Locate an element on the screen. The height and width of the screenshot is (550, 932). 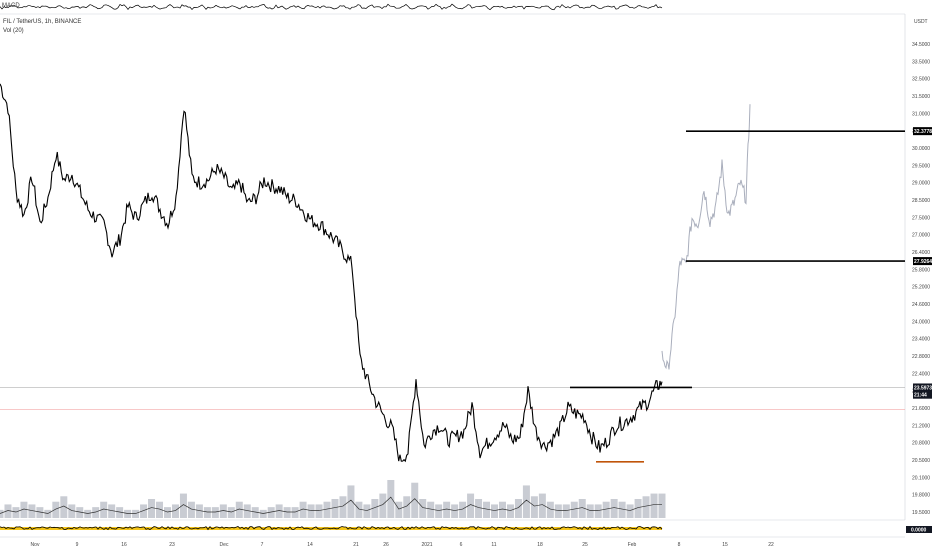
price-tick: 29.0000 is located at coordinates (921, 184).